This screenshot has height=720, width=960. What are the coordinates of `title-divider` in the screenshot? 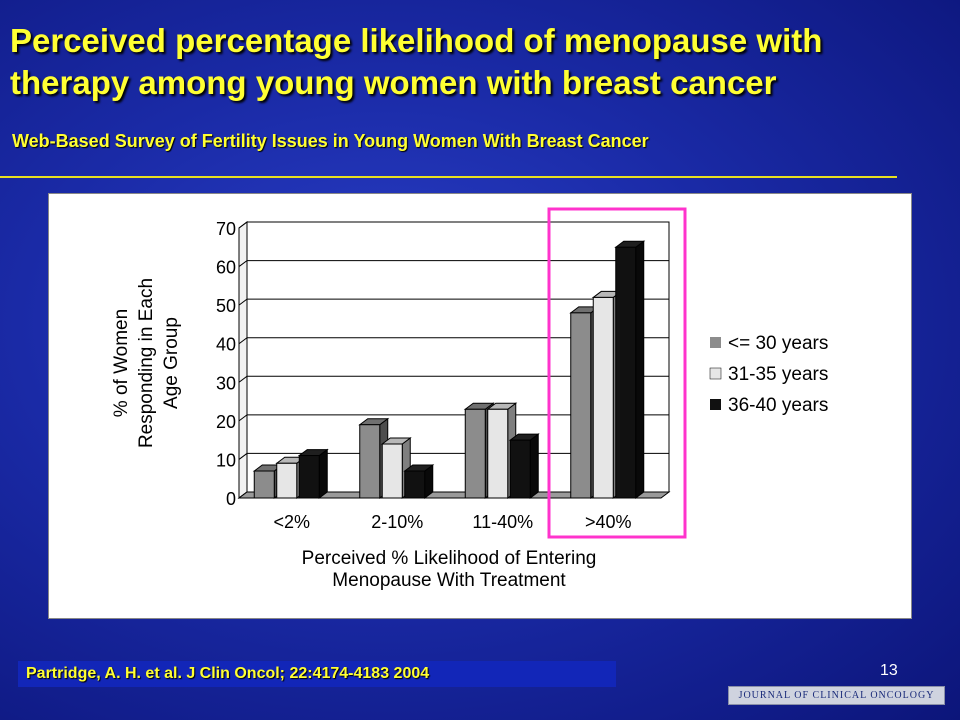 It's located at (448, 177).